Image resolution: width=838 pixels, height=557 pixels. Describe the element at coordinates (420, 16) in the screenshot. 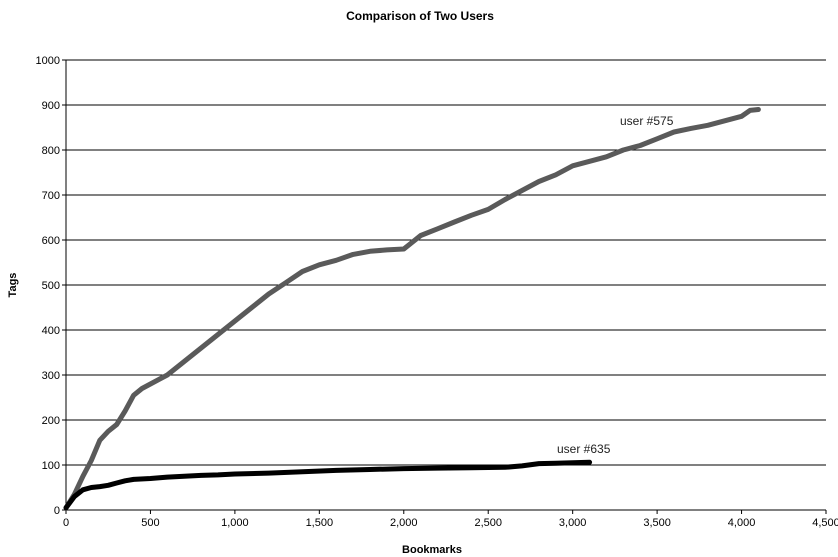

I see `chart-title: Comparison of Two Users` at that location.